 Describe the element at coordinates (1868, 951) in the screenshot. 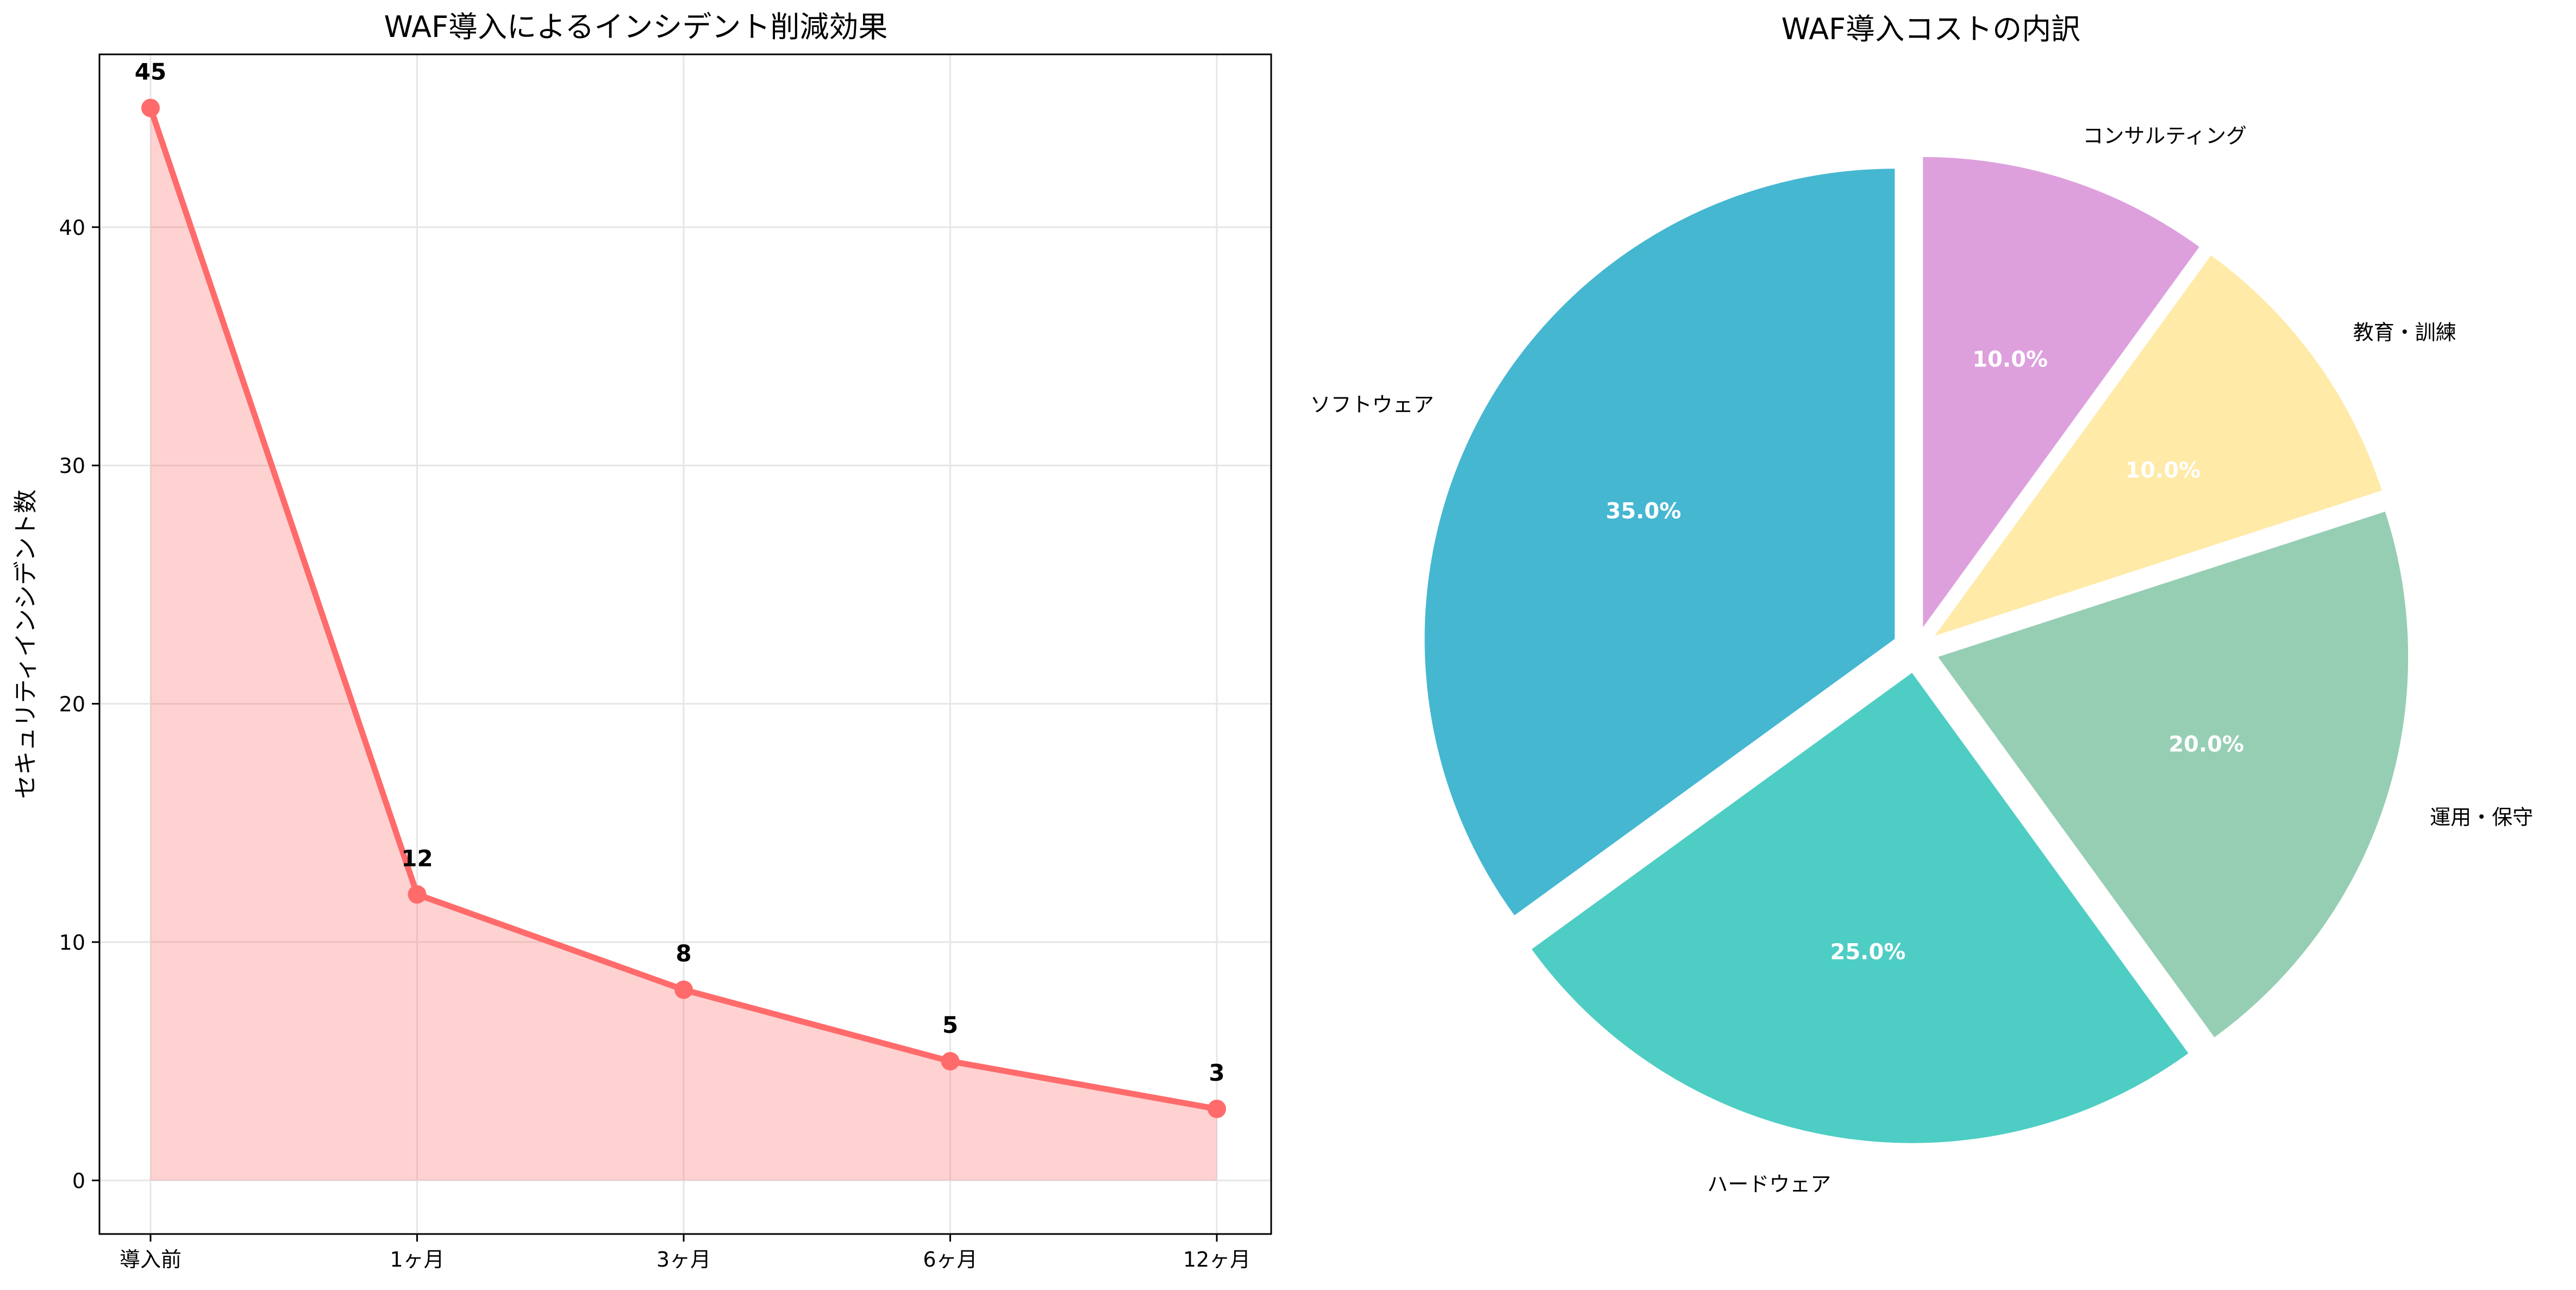

I see `pie-percent-label: 25.0%` at that location.